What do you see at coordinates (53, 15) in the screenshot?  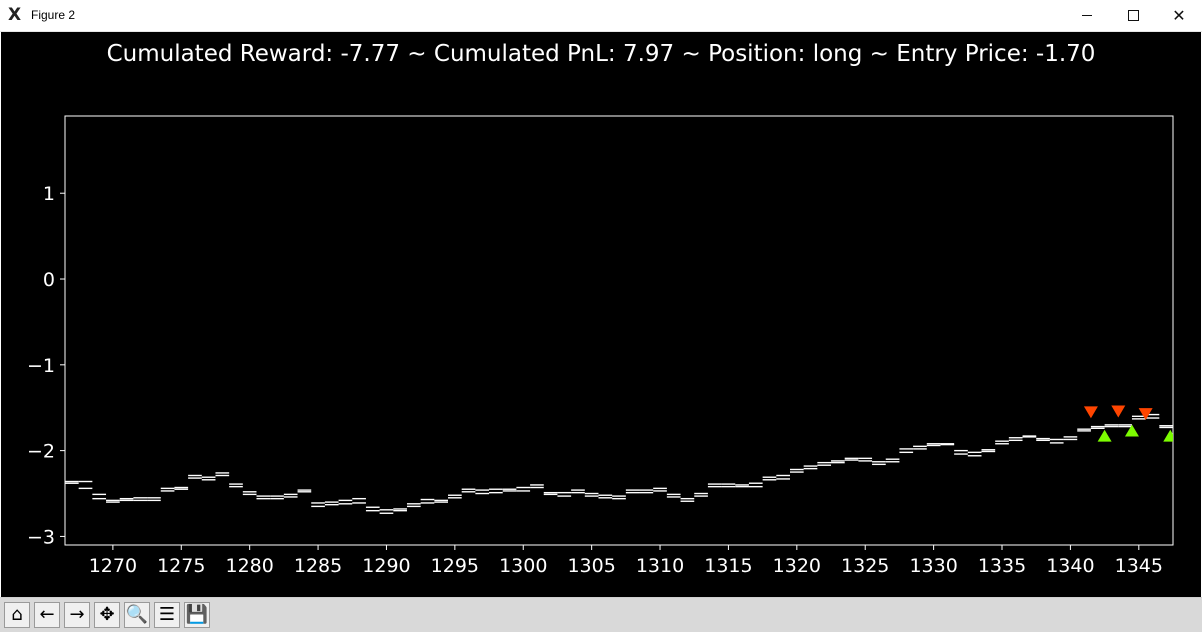 I see `window-title: Figure 2` at bounding box center [53, 15].